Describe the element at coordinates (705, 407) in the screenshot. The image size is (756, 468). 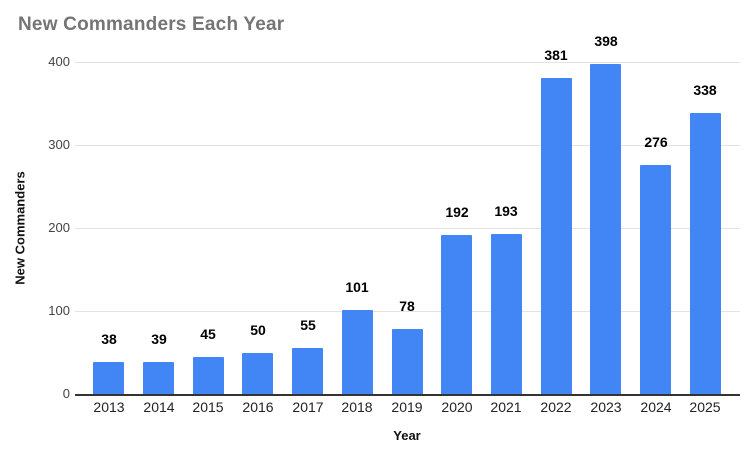
I see `x-axis-tick-label: 2025` at that location.